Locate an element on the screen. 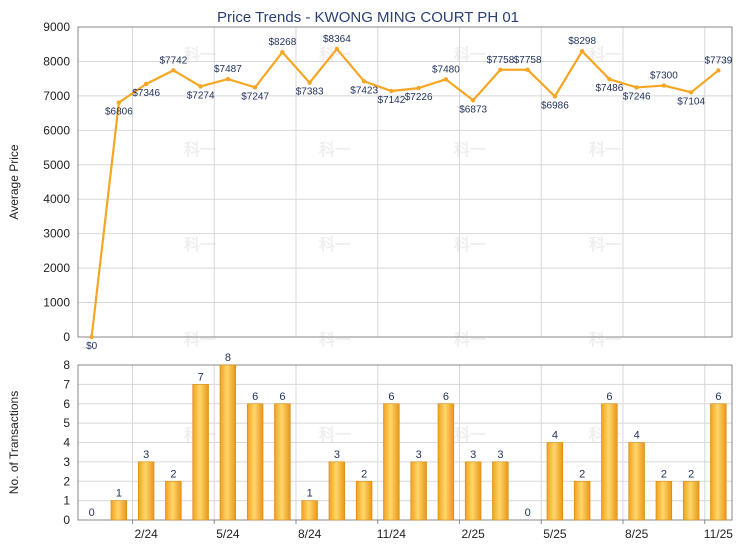 This screenshot has width=740, height=550. price-y-tick-label: 1000 is located at coordinates (56, 303).